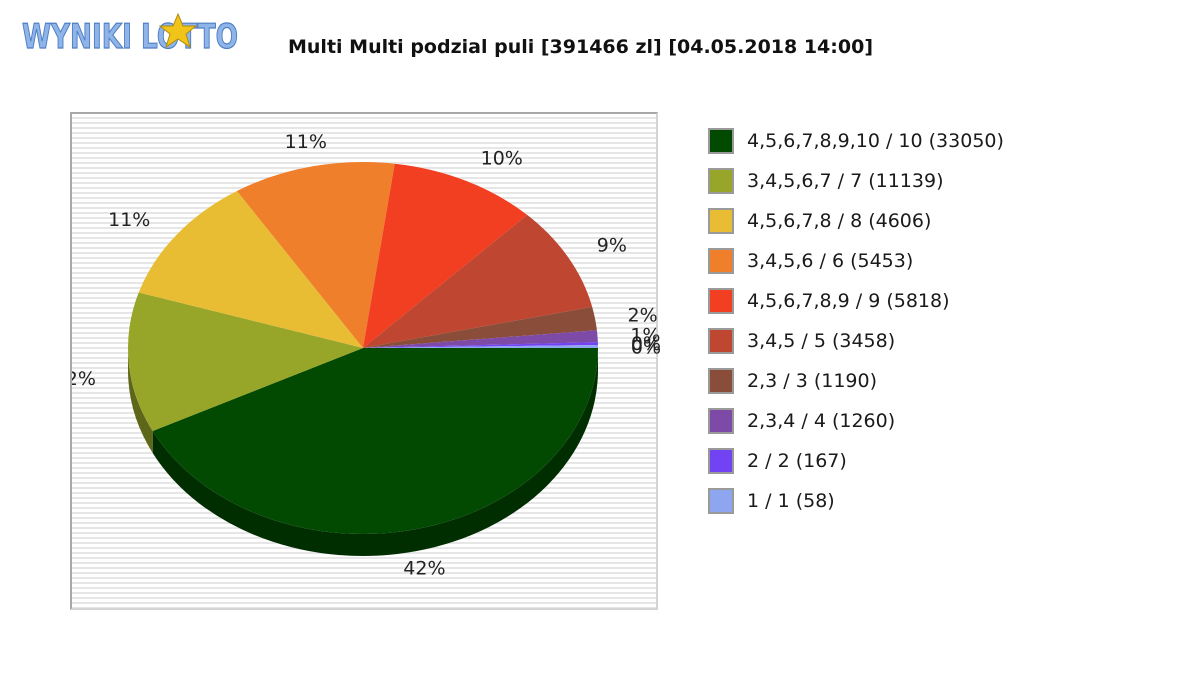  Describe the element at coordinates (424, 569) in the screenshot. I see `slice-pct-label-0: 42%` at that location.